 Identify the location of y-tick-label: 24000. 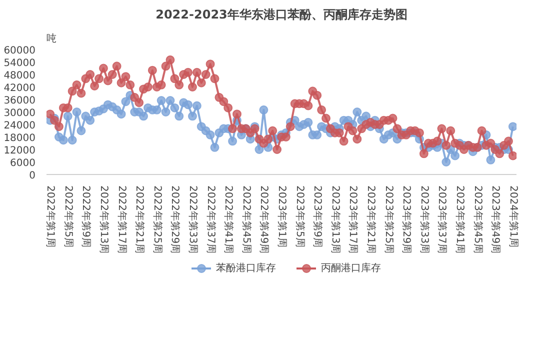
(20, 126).